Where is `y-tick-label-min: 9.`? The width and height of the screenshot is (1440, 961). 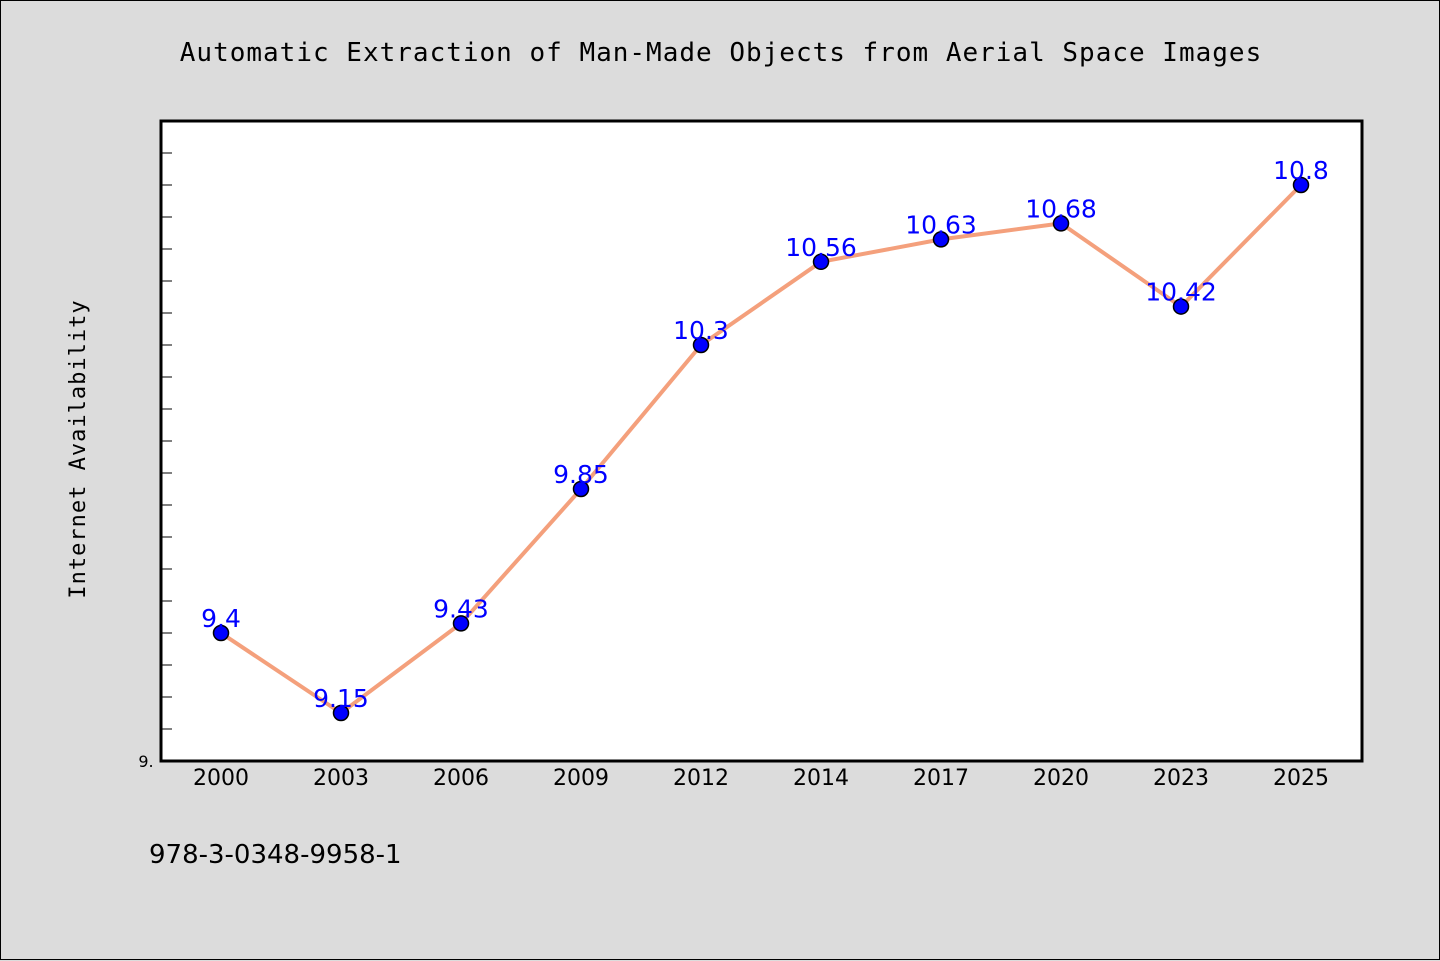 y-tick-label-min: 9. is located at coordinates (145, 761).